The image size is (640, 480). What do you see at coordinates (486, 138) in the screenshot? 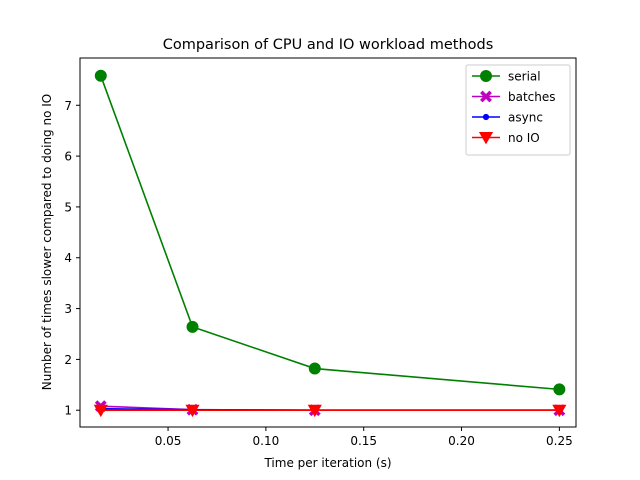
I see `legend-marker-no-io` at bounding box center [486, 138].